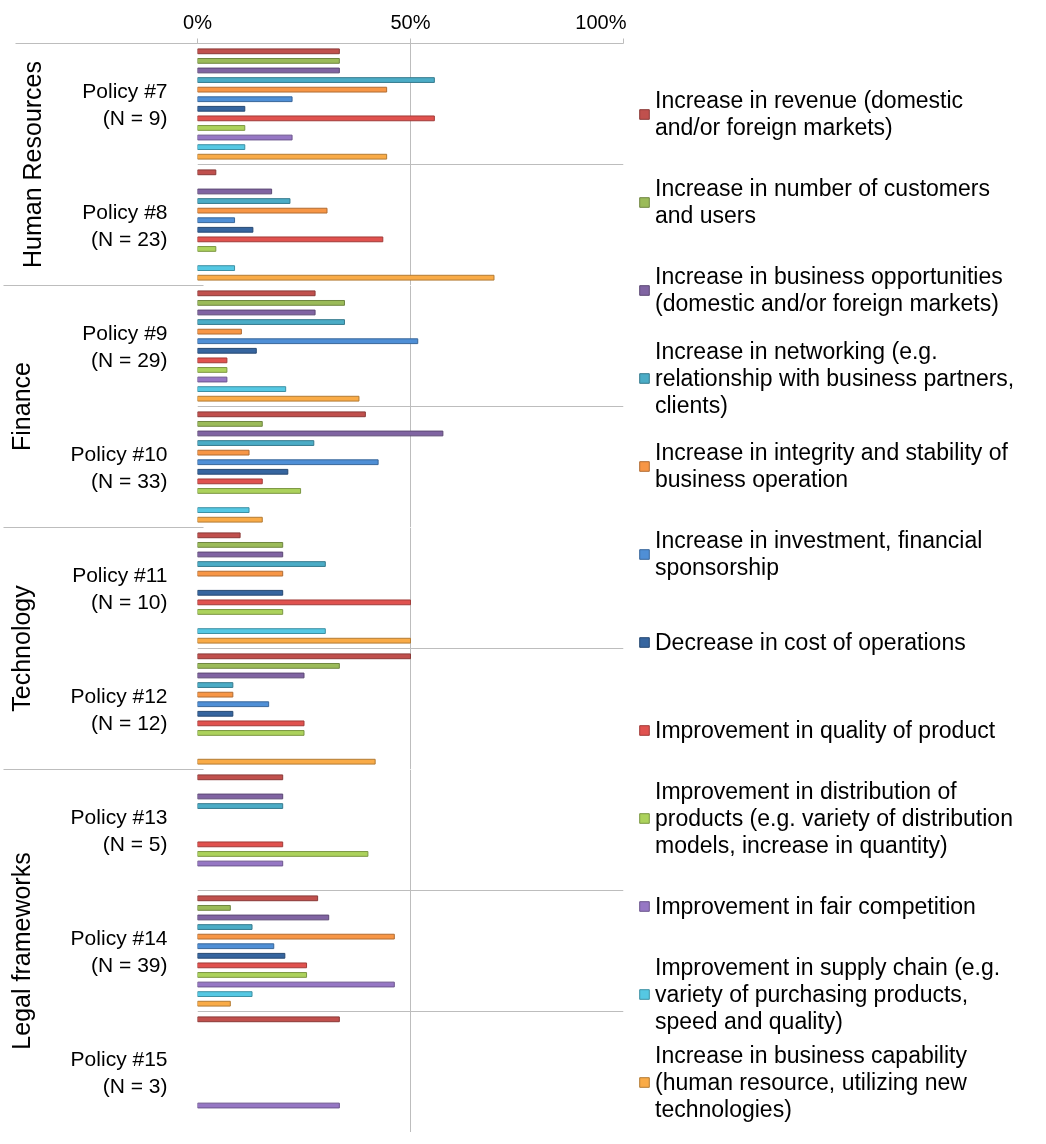  What do you see at coordinates (835, 378) in the screenshot?
I see `legend-label: Increase in networking (e.g. relationship with business partners, clients)` at bounding box center [835, 378].